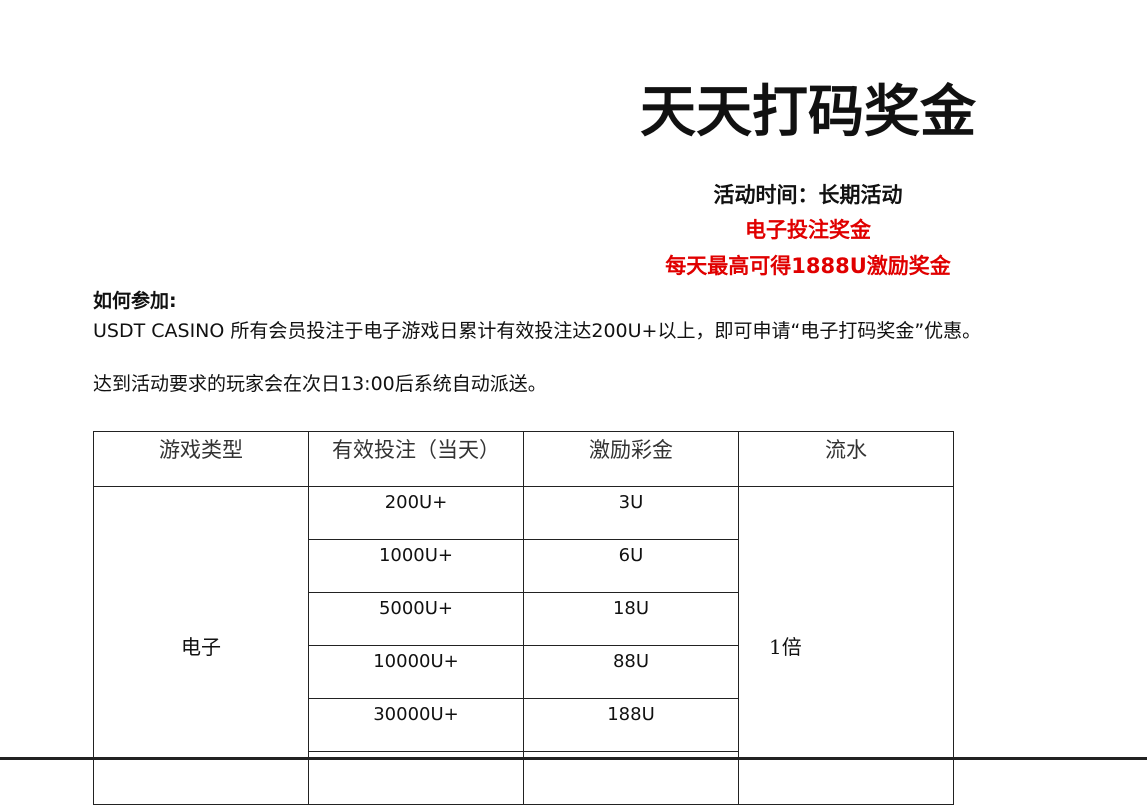  What do you see at coordinates (135, 301) in the screenshot?
I see `how-to-join-heading: 如何参加:` at bounding box center [135, 301].